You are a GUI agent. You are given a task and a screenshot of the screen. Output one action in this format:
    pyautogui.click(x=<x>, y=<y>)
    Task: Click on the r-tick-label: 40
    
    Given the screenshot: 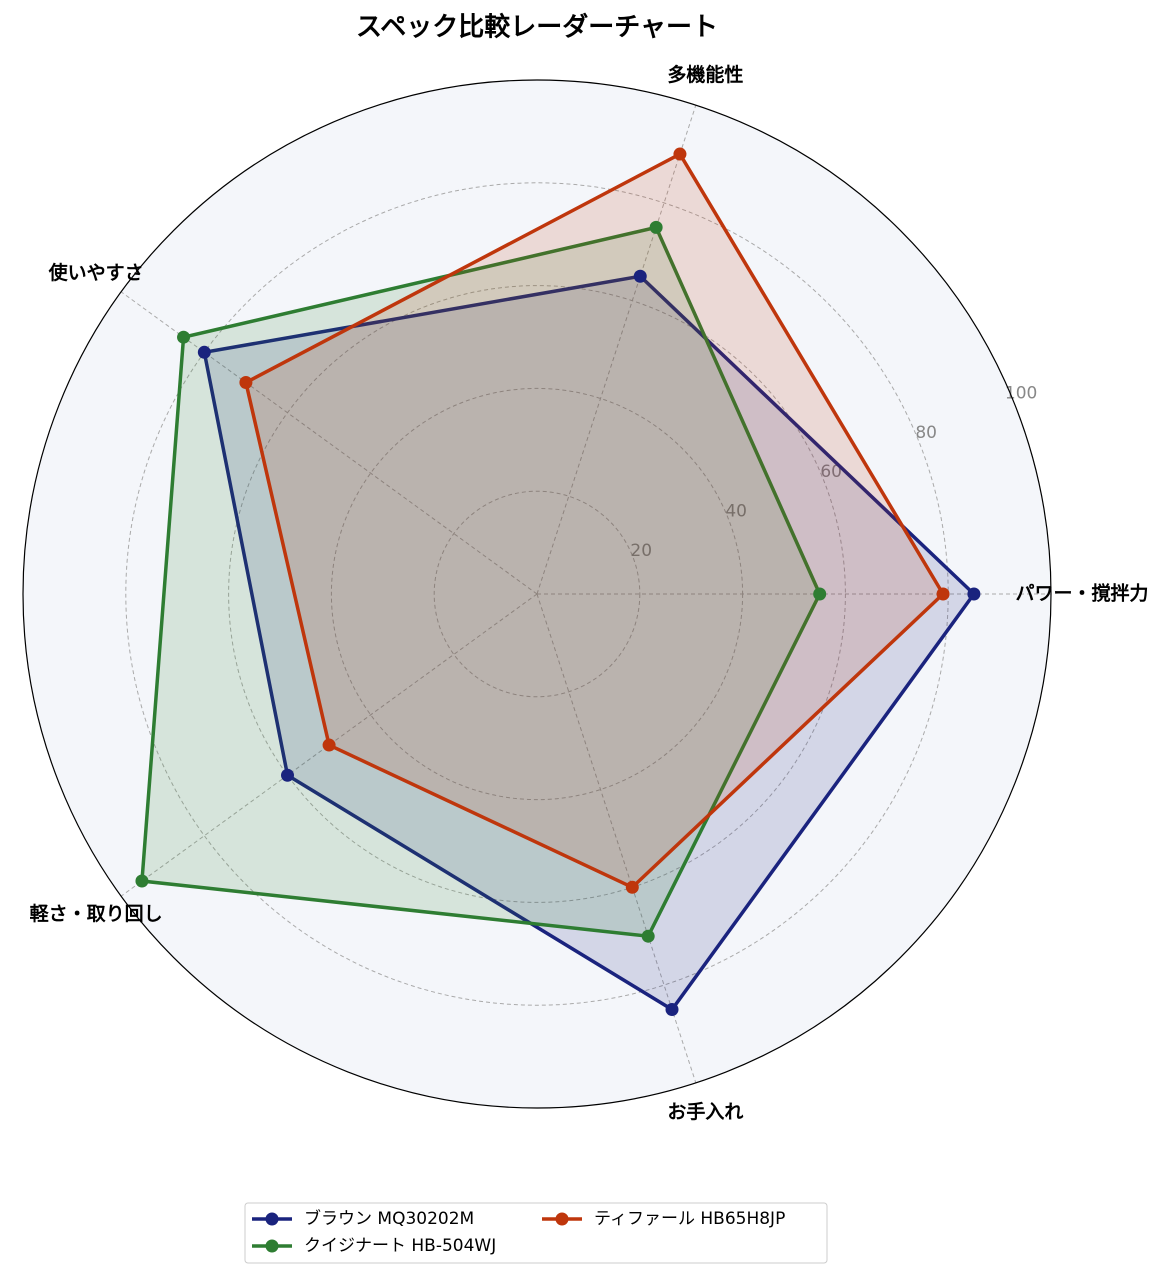 What is the action you would take?
    pyautogui.click(x=736, y=511)
    